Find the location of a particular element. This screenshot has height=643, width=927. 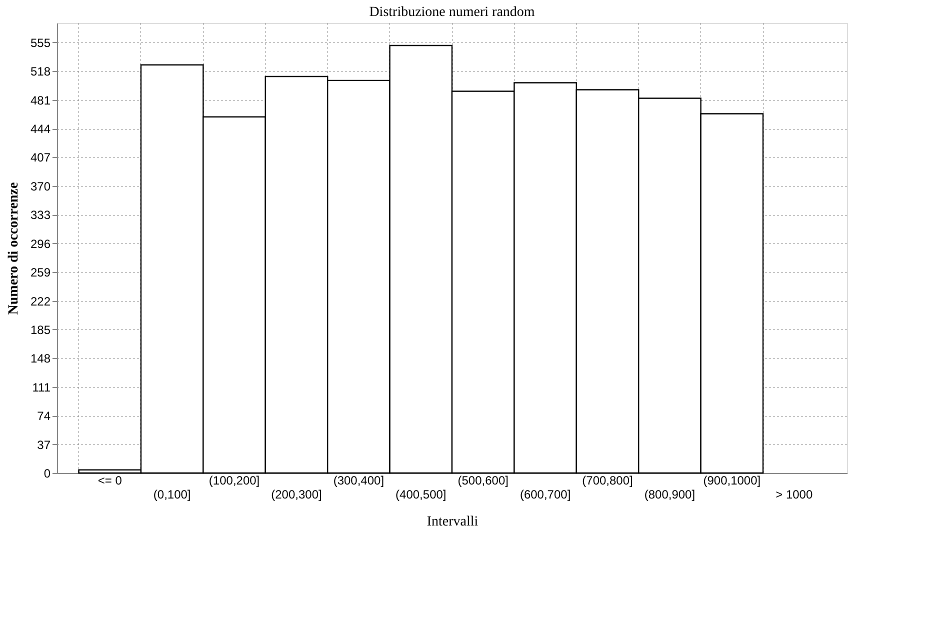

y-tick-label: 0 is located at coordinates (47, 473).